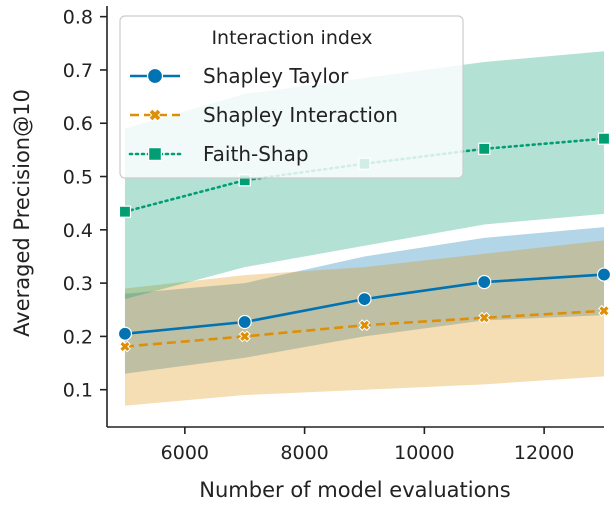 Image resolution: width=616 pixels, height=505 pixels. Describe the element at coordinates (304, 453) in the screenshot. I see `x-tick-label: 8000` at that location.